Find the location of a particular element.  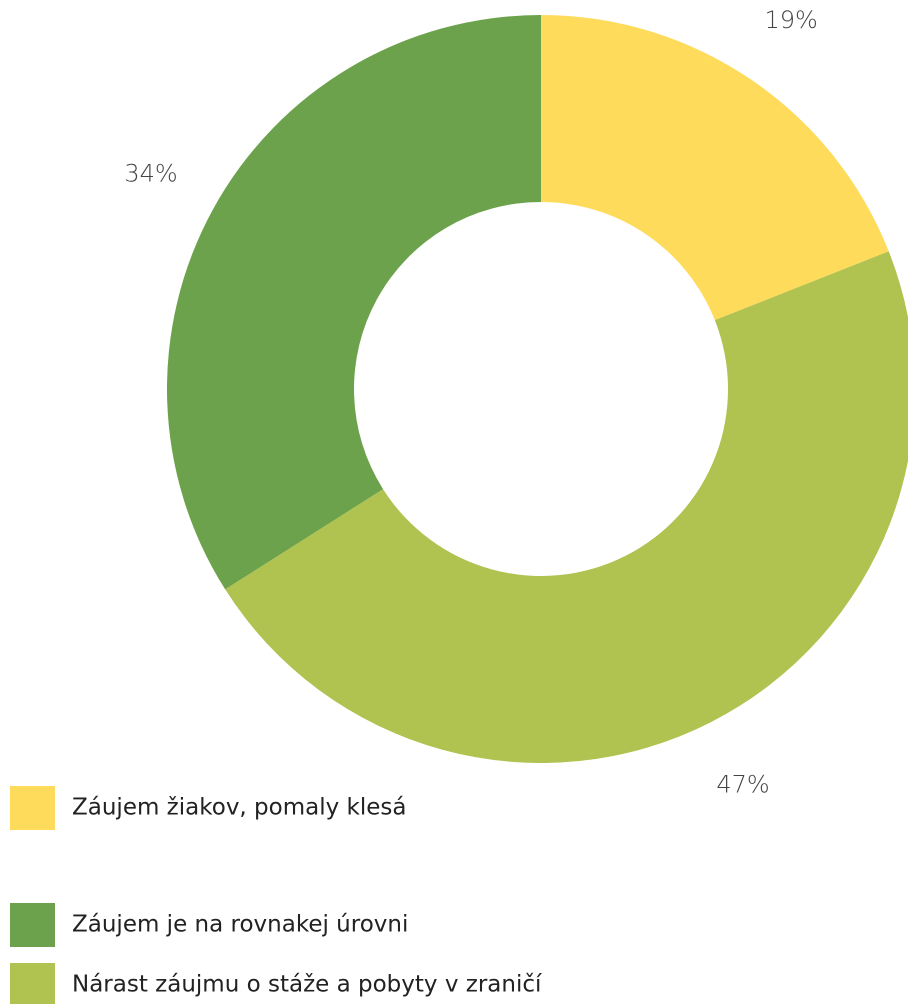

donut-slice is located at coordinates (715, 168).